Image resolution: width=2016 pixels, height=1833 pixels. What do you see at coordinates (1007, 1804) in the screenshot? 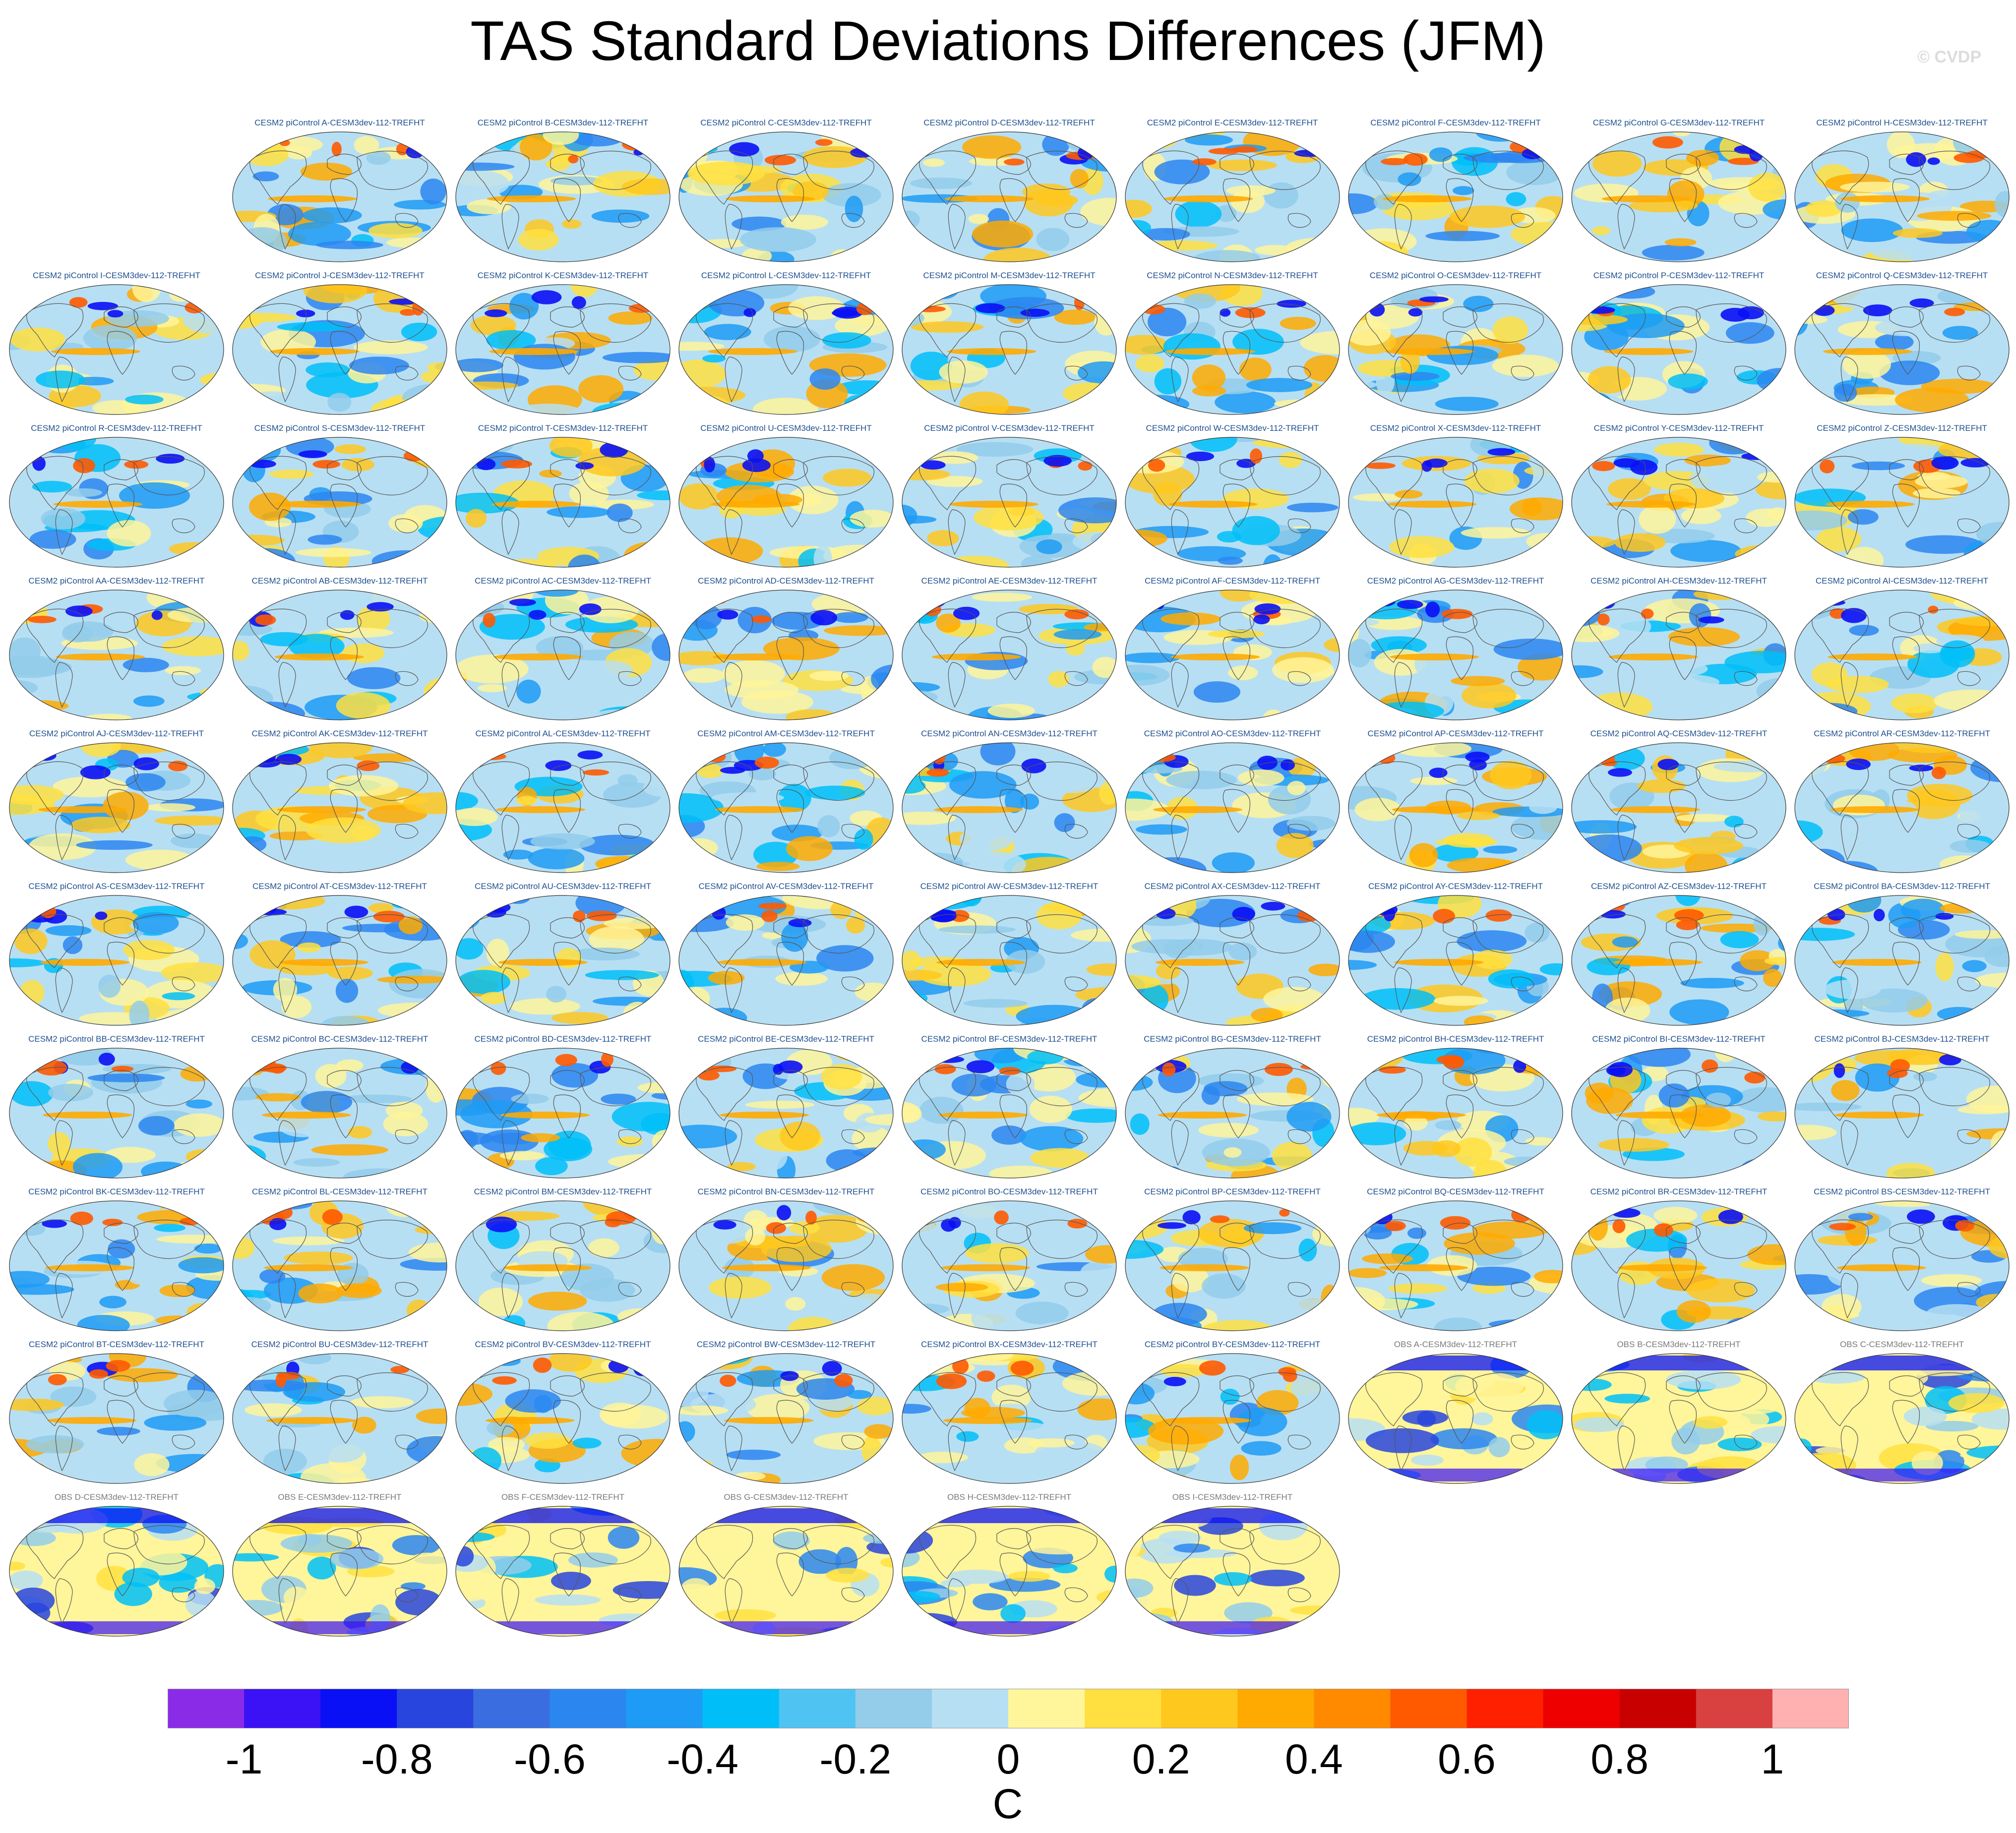
I see `colorbar-unit-label: C` at bounding box center [1007, 1804].